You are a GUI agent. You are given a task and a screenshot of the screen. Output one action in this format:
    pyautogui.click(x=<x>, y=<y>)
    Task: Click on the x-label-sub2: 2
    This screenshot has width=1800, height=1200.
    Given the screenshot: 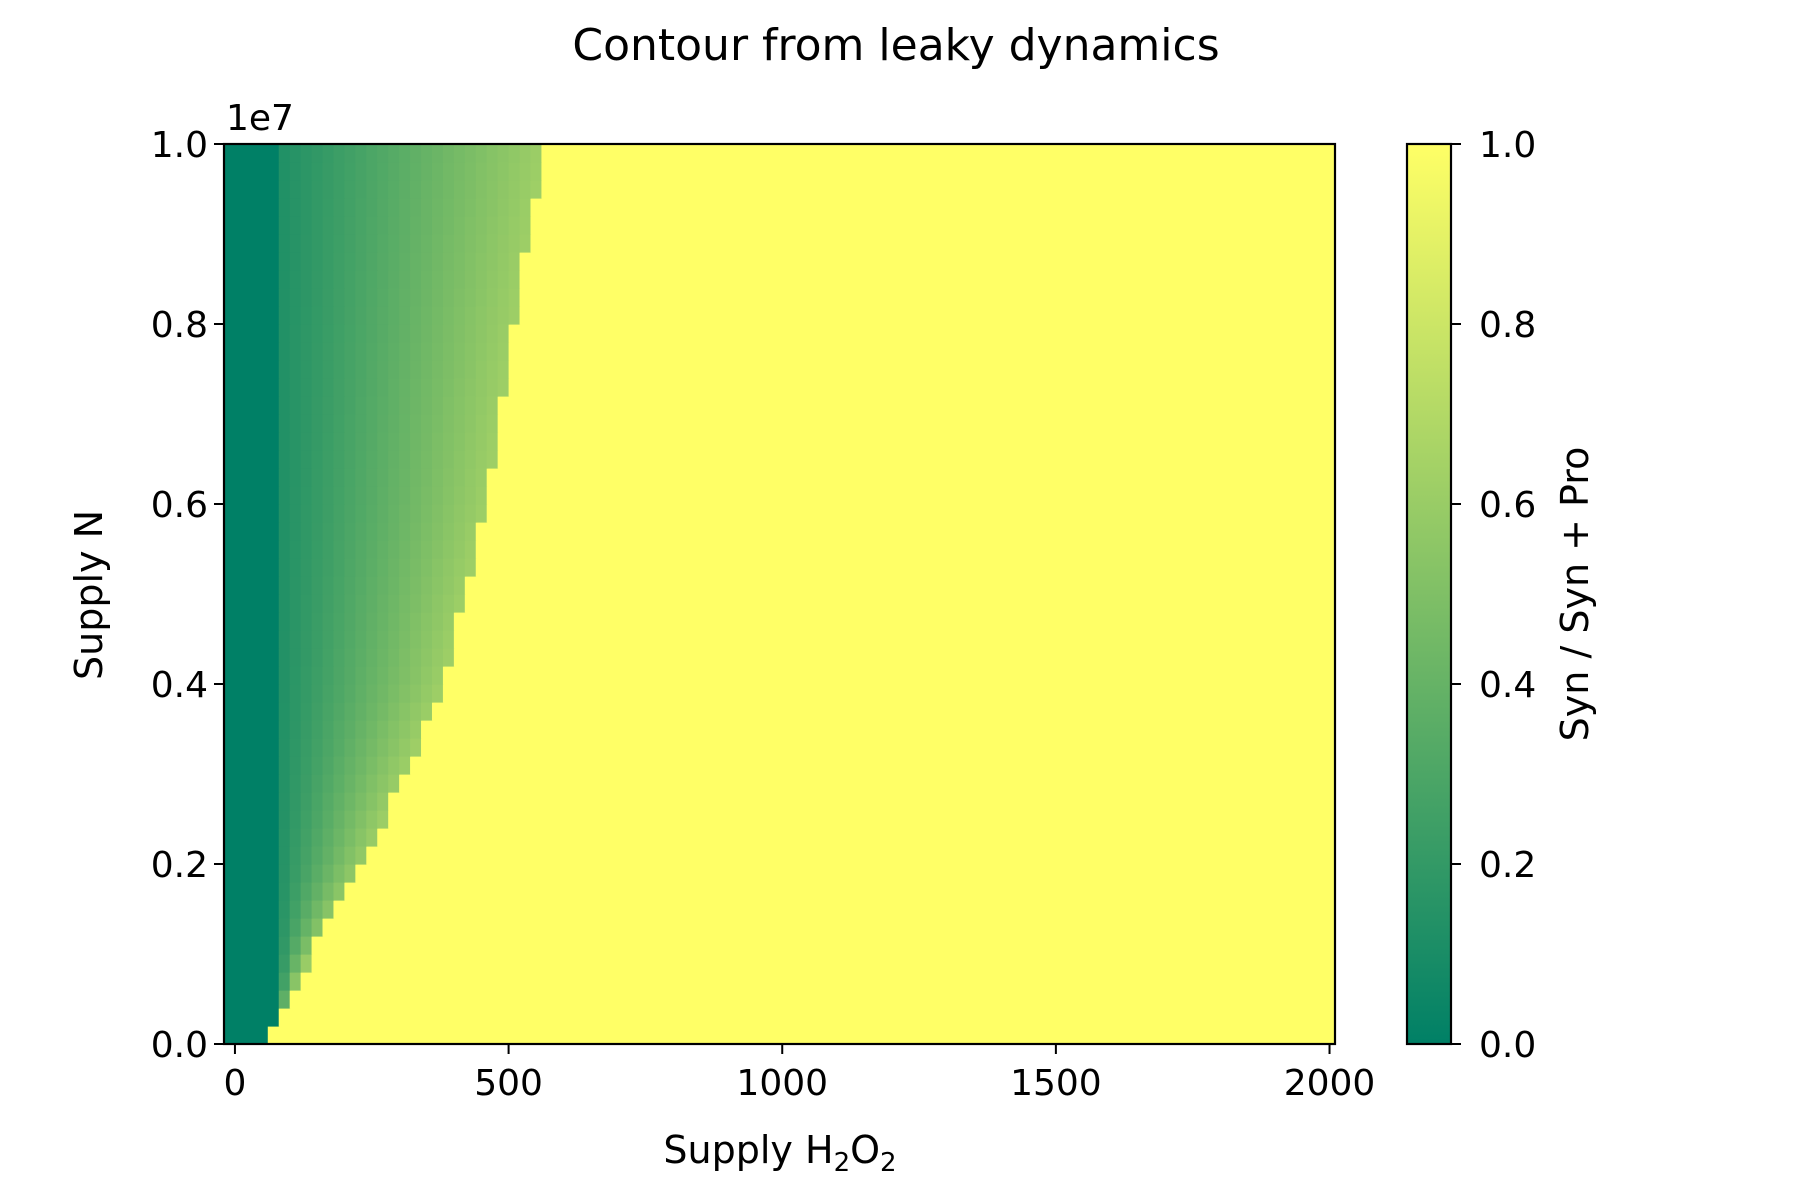 What is the action you would take?
    pyautogui.click(x=888, y=1163)
    